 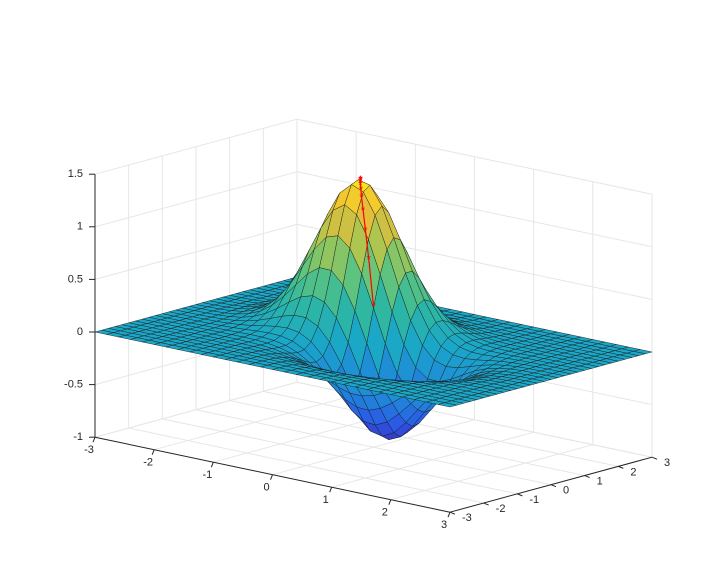 What do you see at coordinates (75, 174) in the screenshot?
I see `z-tick-label: 1.5` at bounding box center [75, 174].